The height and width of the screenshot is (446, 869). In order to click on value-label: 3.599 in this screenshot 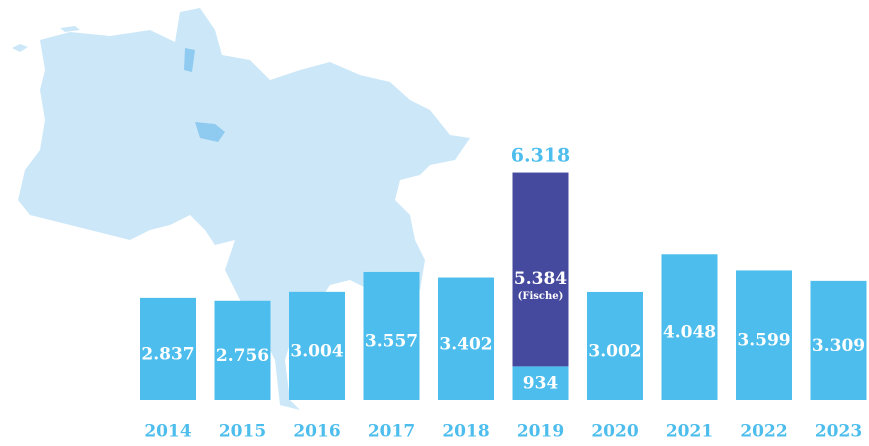, I will do `click(763, 341)`.